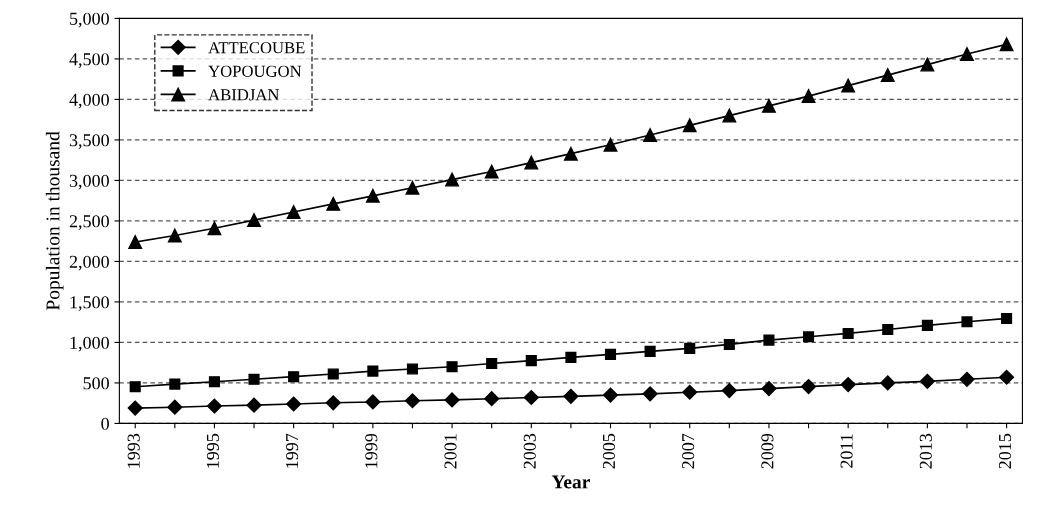 The image size is (1038, 526). I want to click on x-axis-title: Year, so click(570, 482).